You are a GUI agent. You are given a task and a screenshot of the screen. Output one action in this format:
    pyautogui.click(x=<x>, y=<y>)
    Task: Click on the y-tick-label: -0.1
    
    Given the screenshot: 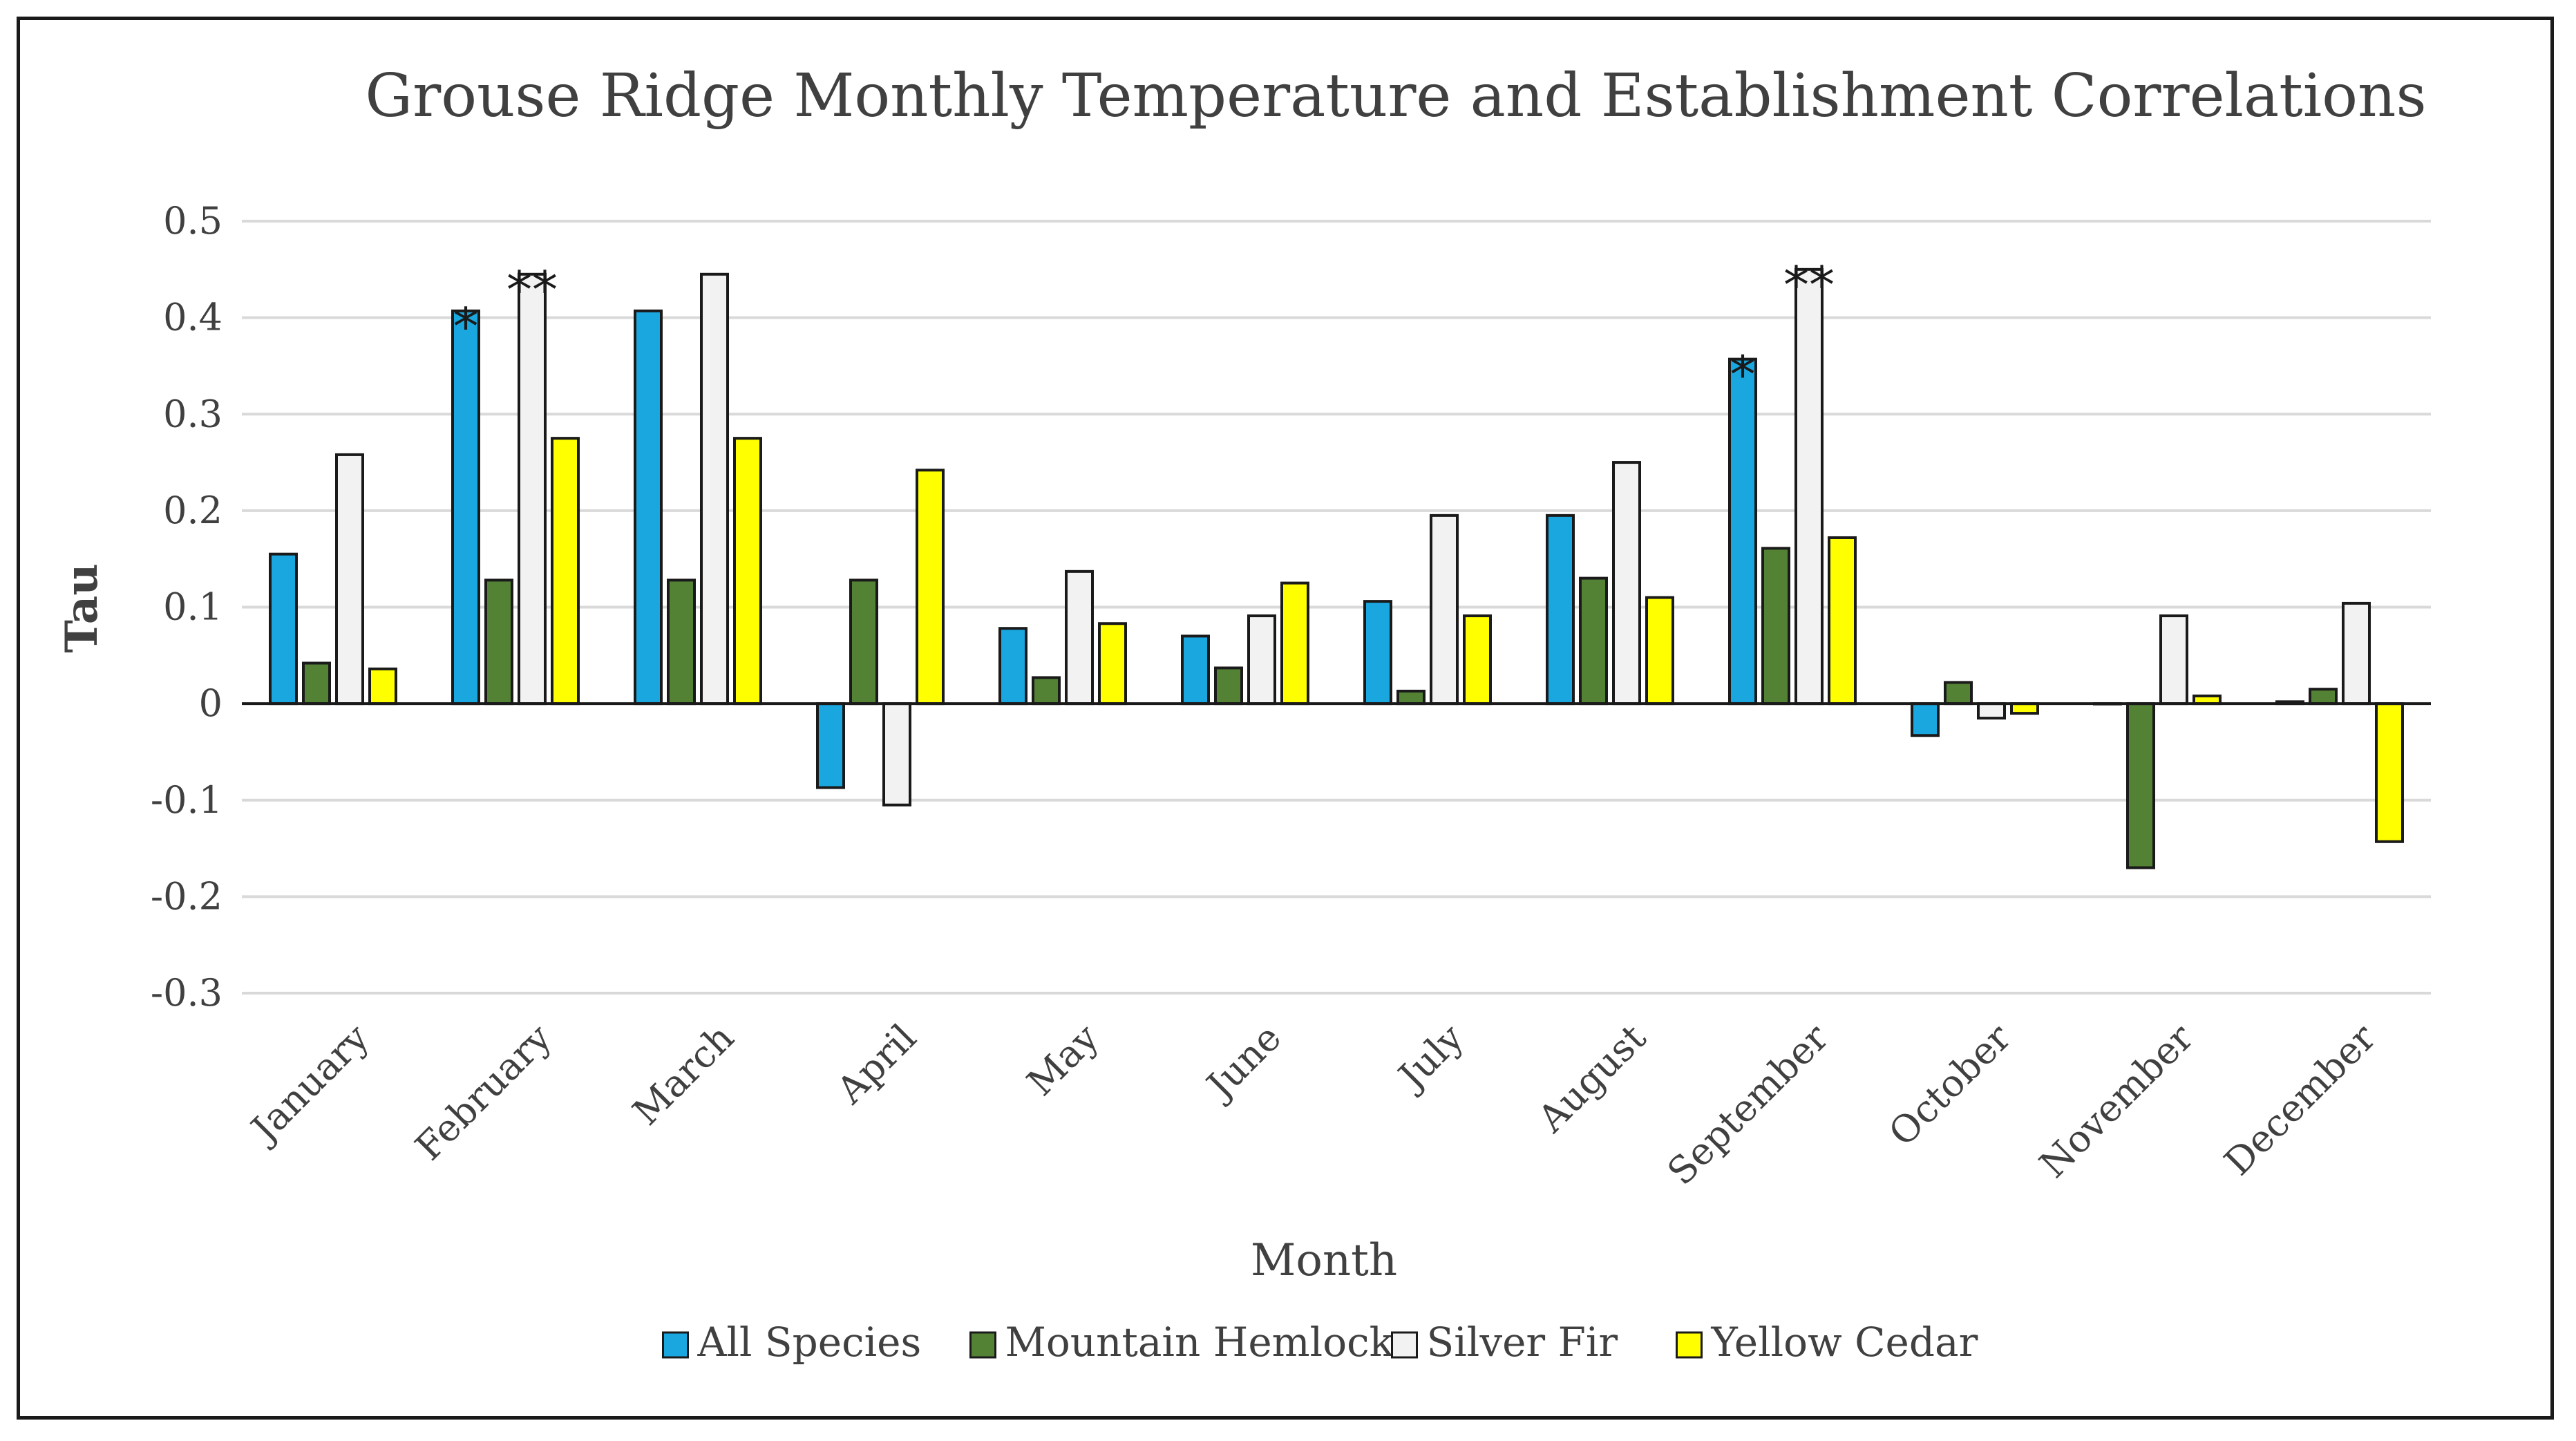 What is the action you would take?
    pyautogui.click(x=186, y=800)
    